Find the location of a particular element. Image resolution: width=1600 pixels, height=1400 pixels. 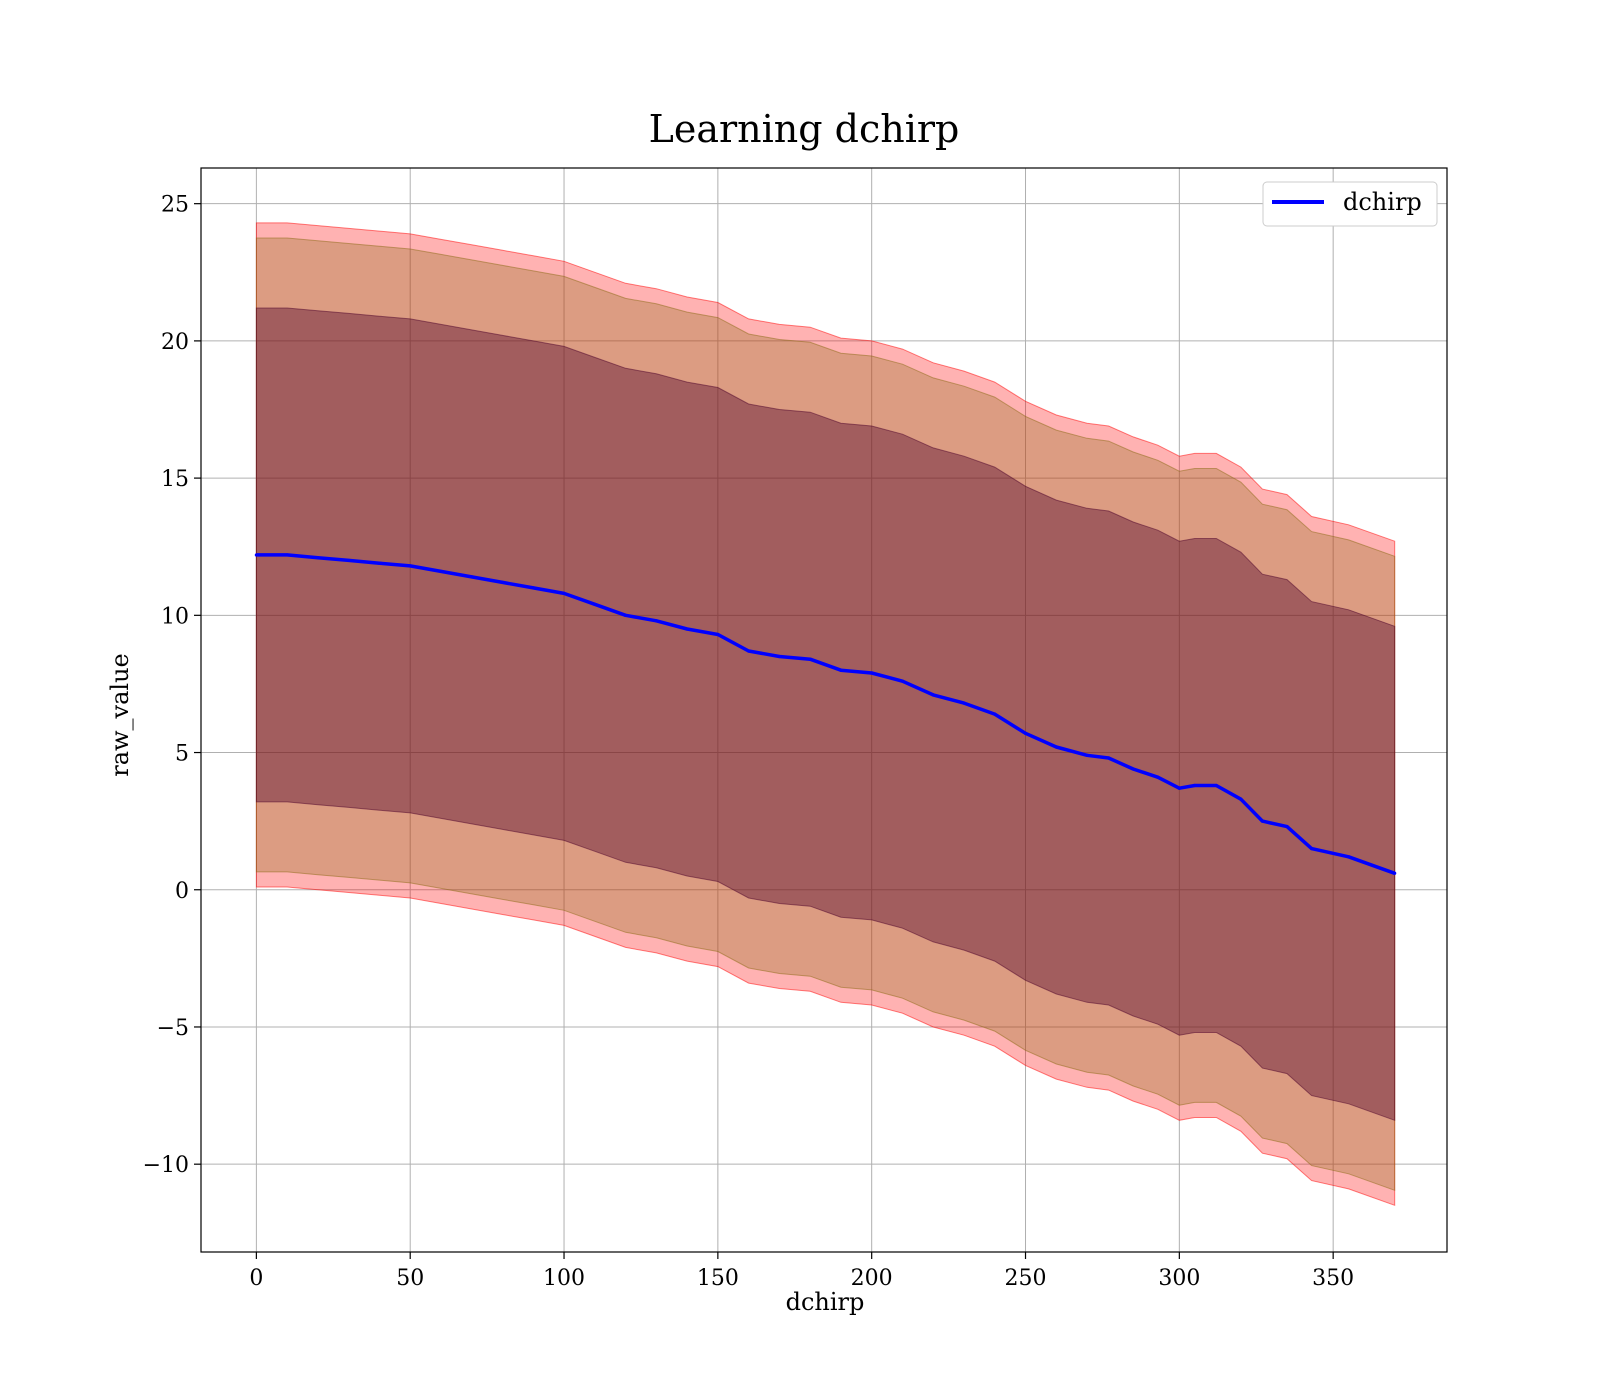

legend-label-dchirp: dchirp is located at coordinates (1382, 202).